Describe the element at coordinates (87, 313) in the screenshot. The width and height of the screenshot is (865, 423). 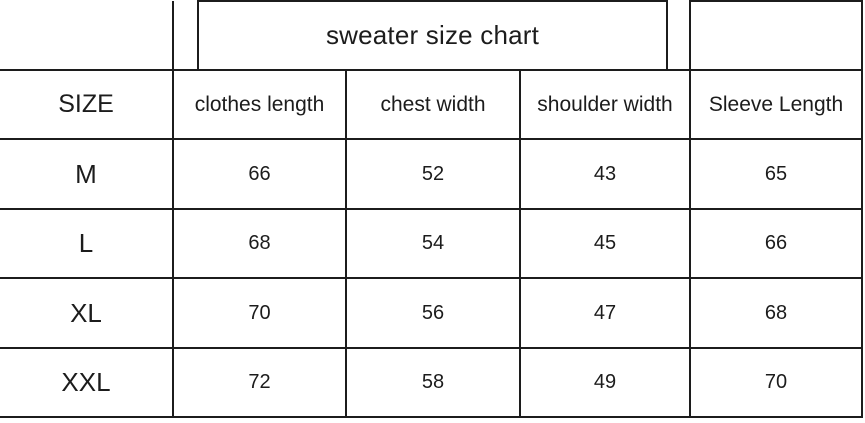
I see `row-label-xl: XL` at that location.